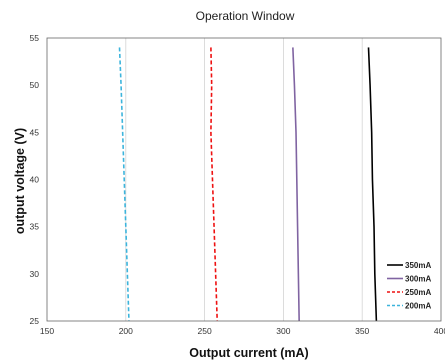  Describe the element at coordinates (372, 184) in the screenshot. I see `series-line-350mA` at that location.